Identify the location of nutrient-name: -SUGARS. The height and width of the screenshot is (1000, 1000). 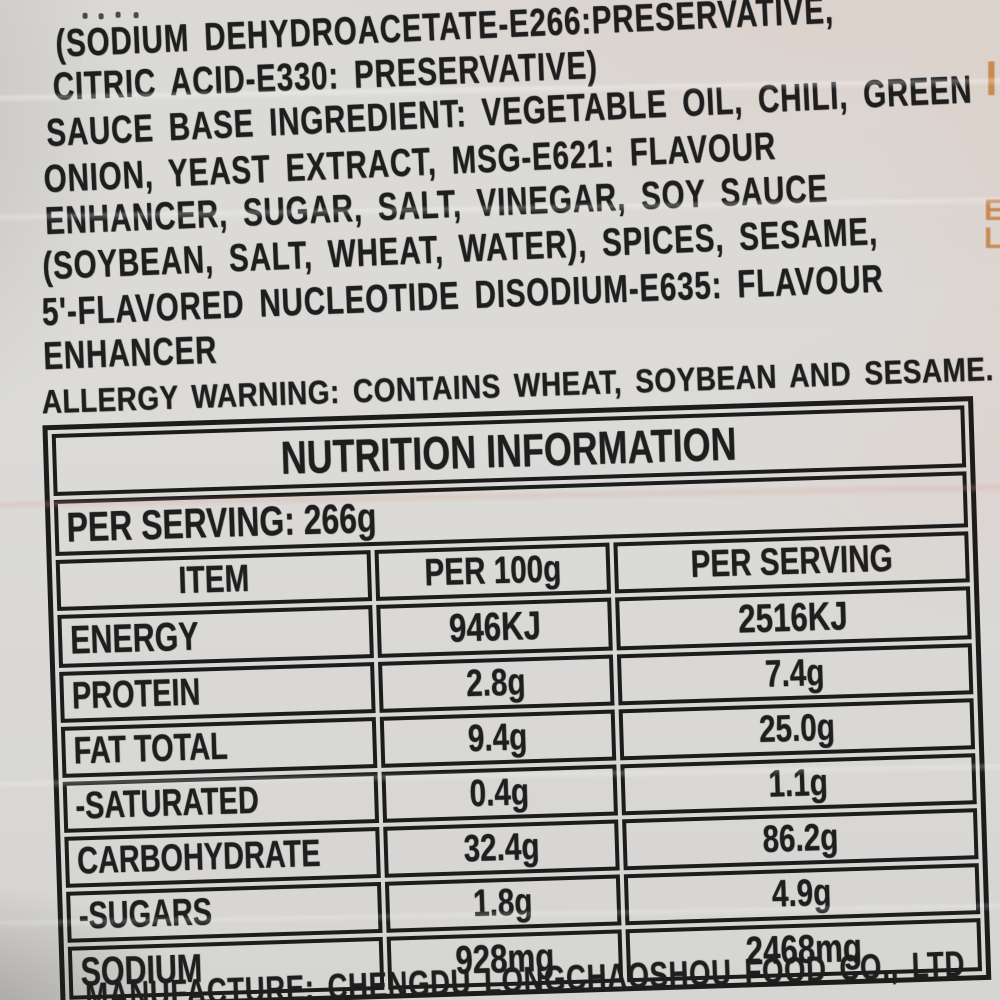
(145, 914).